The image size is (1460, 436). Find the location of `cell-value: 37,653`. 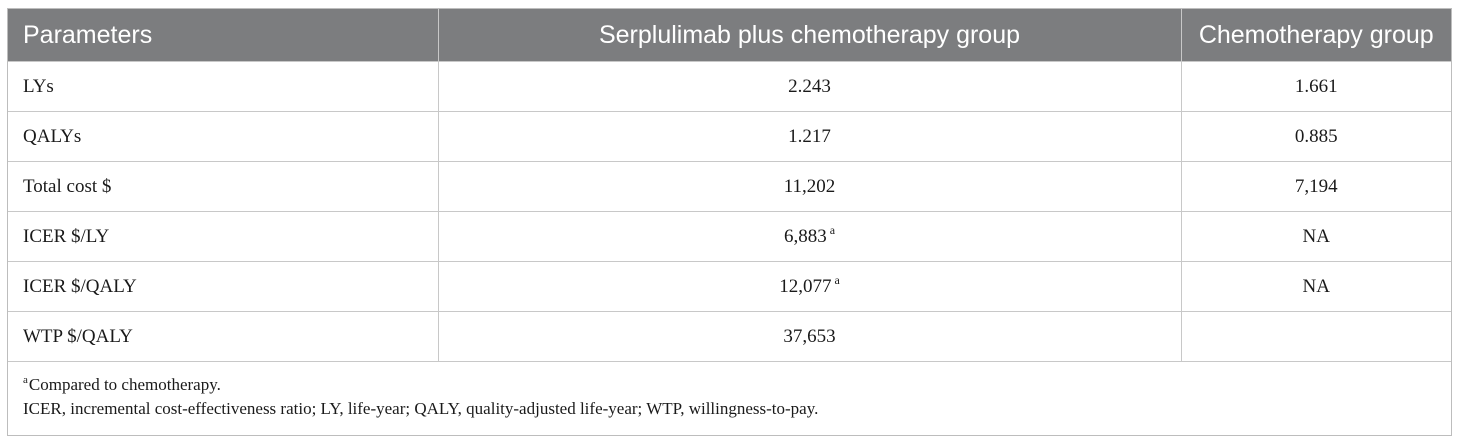

cell-value: 37,653 is located at coordinates (809, 336).